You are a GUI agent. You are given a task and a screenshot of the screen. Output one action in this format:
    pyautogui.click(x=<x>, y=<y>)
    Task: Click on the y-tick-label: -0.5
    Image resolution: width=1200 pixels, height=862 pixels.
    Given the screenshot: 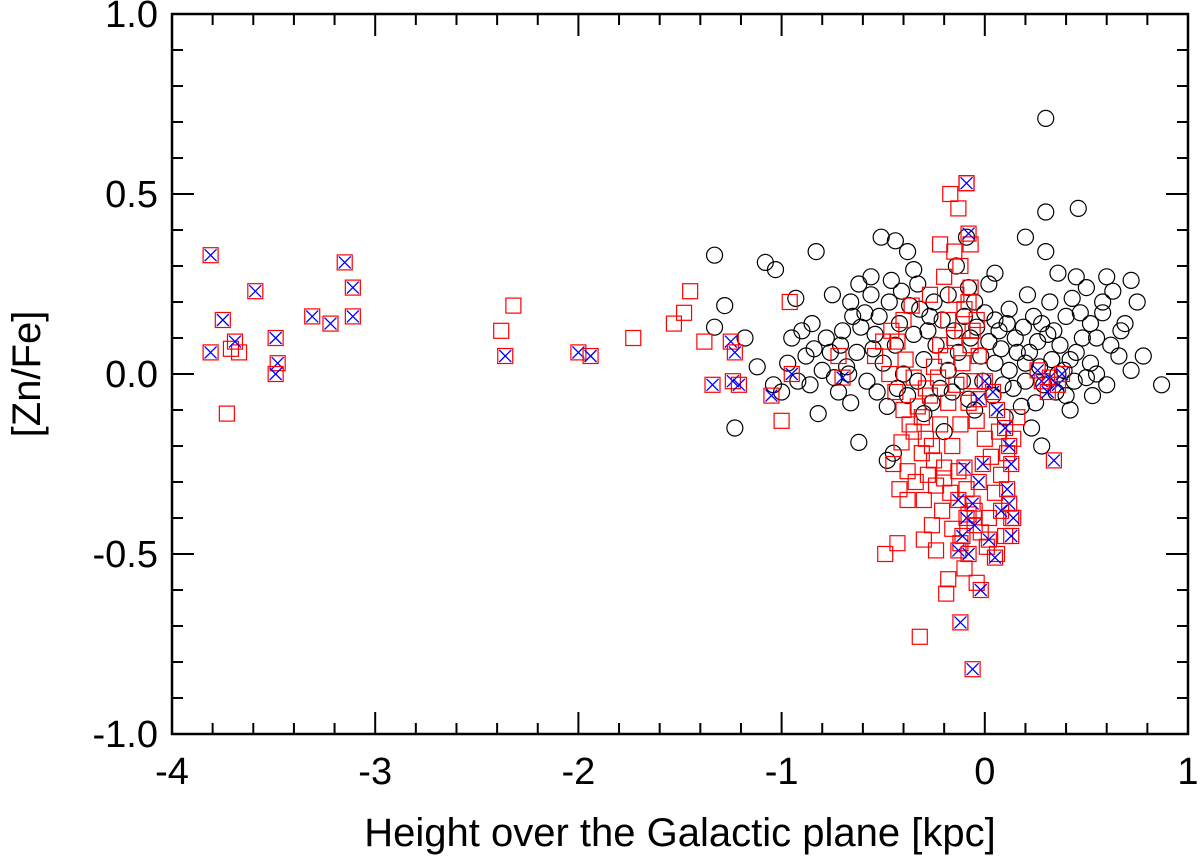 What is the action you would take?
    pyautogui.click(x=125, y=555)
    